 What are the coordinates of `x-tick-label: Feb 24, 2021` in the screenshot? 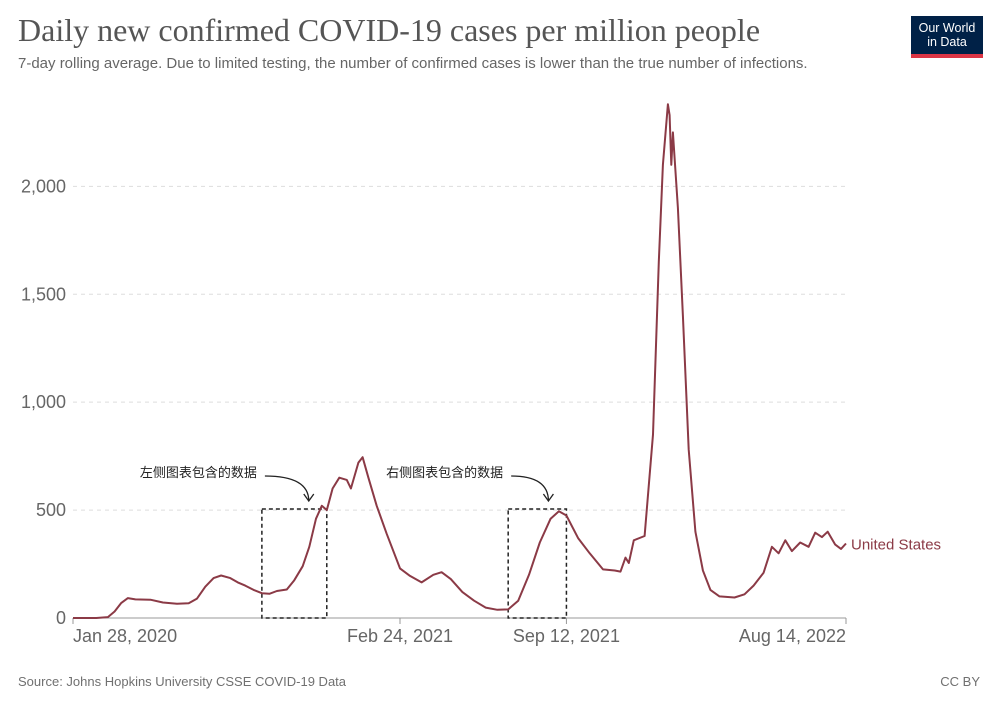 It's located at (400, 636).